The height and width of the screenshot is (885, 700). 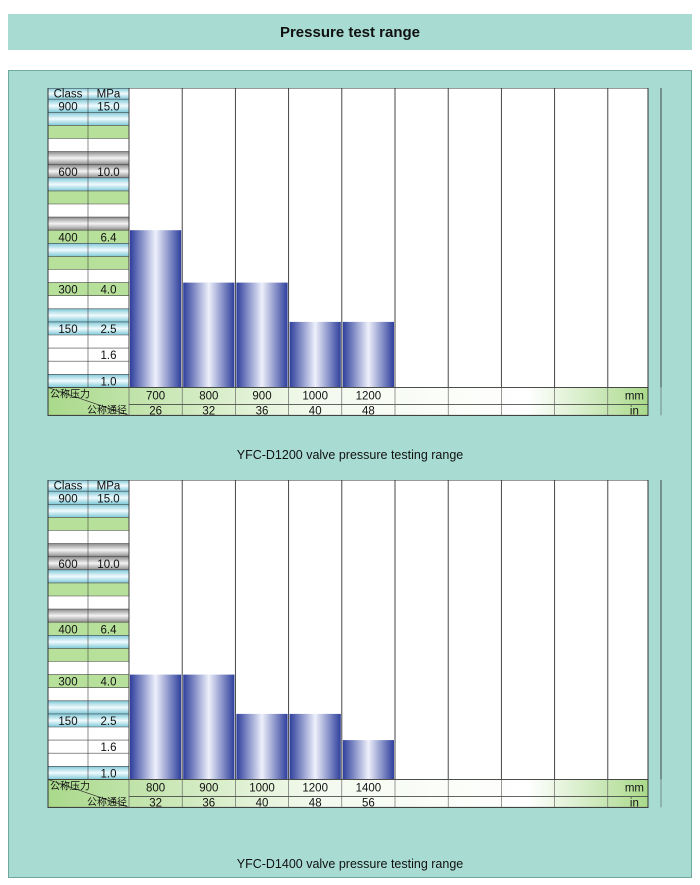 What do you see at coordinates (369, 396) in the screenshot?
I see `category-mm-label: 1200` at bounding box center [369, 396].